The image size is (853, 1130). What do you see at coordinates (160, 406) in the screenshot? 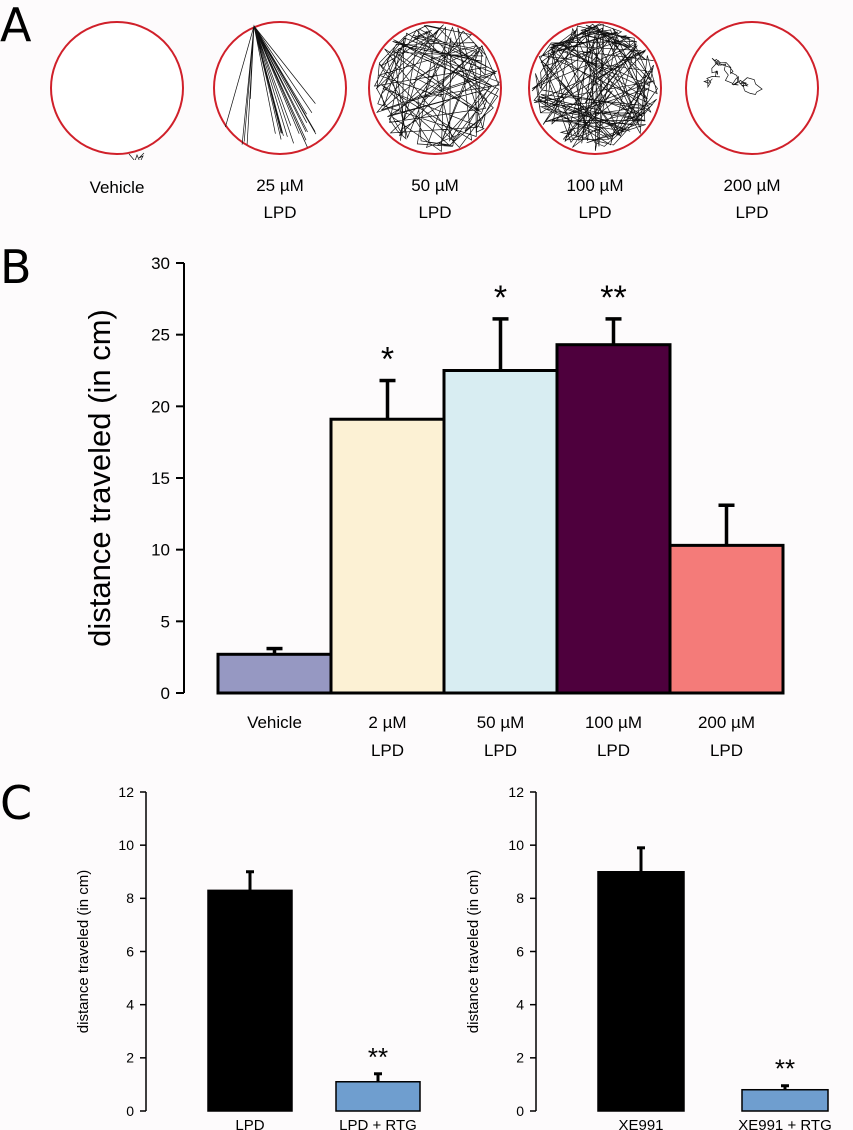
I see `y-tick-label: 20` at bounding box center [160, 406].